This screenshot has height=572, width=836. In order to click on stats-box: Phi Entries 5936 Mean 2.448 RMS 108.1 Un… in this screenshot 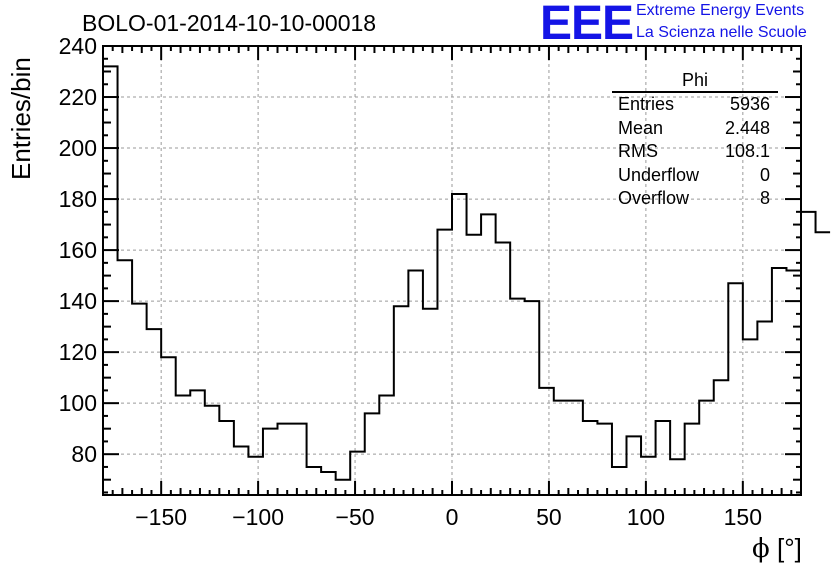, I will do `click(695, 140)`.